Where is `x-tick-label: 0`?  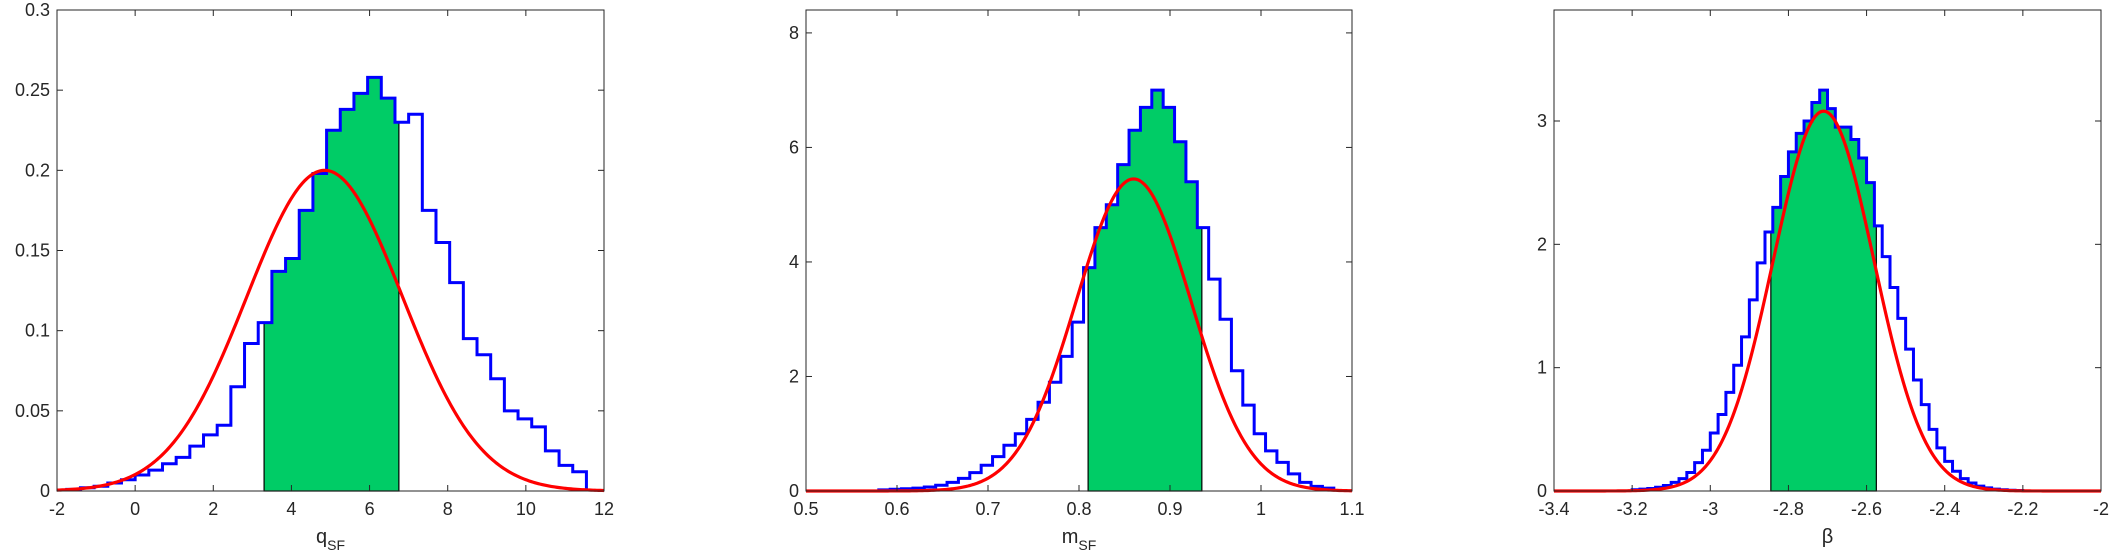
x-tick-label: 0 is located at coordinates (135, 509).